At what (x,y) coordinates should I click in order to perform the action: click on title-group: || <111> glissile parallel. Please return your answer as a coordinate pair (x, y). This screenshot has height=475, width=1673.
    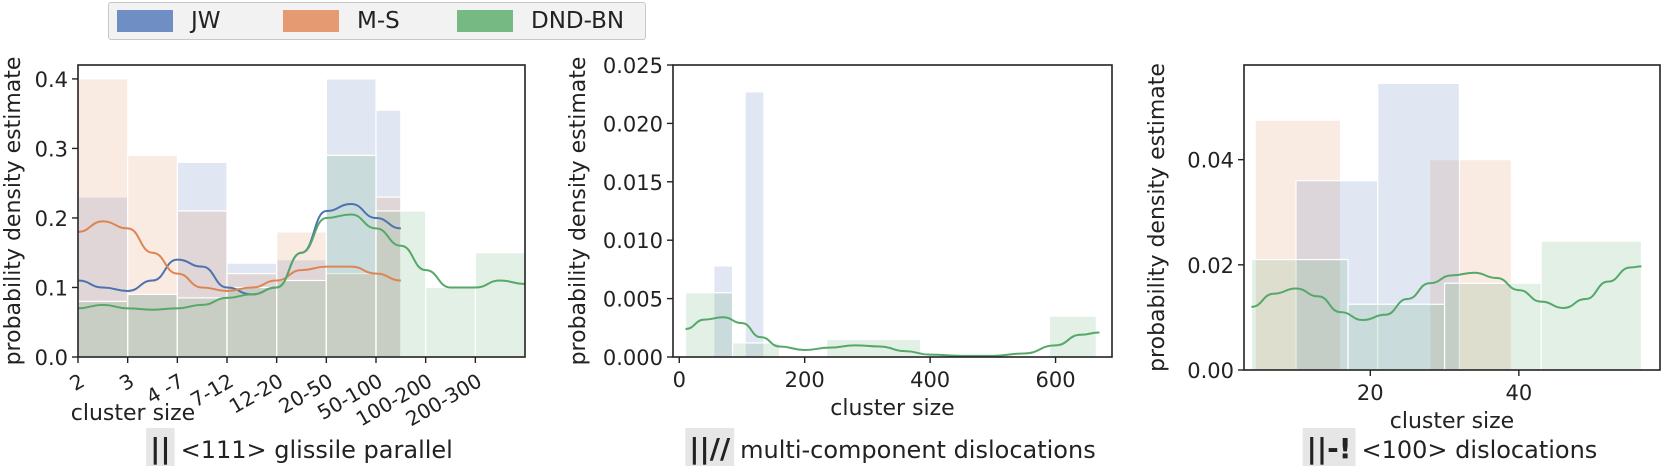
    Looking at the image, I should click on (299, 447).